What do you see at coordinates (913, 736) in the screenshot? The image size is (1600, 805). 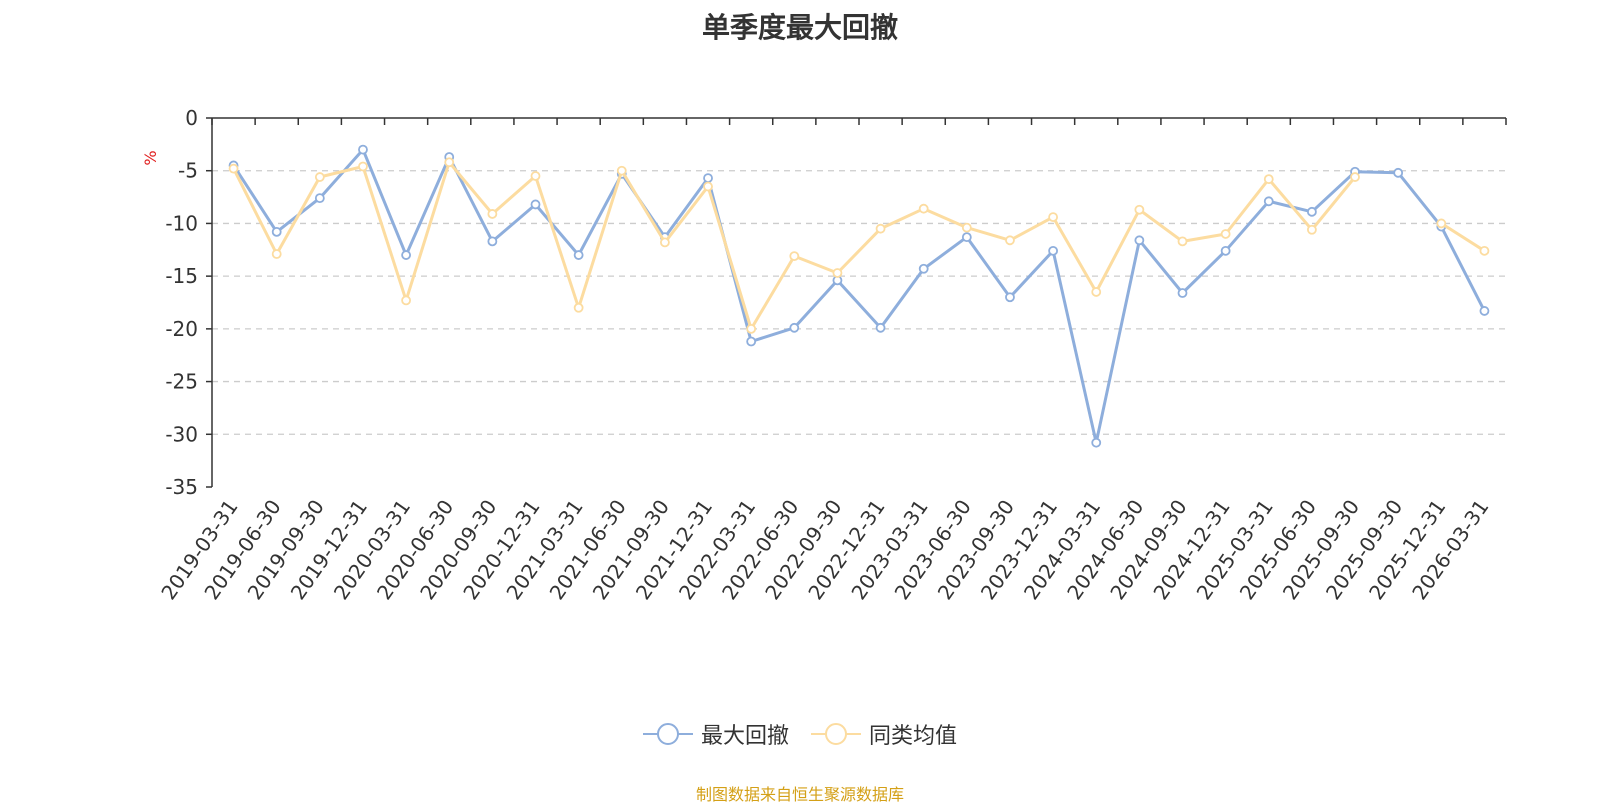 I see `legend-label: 同类均值` at bounding box center [913, 736].